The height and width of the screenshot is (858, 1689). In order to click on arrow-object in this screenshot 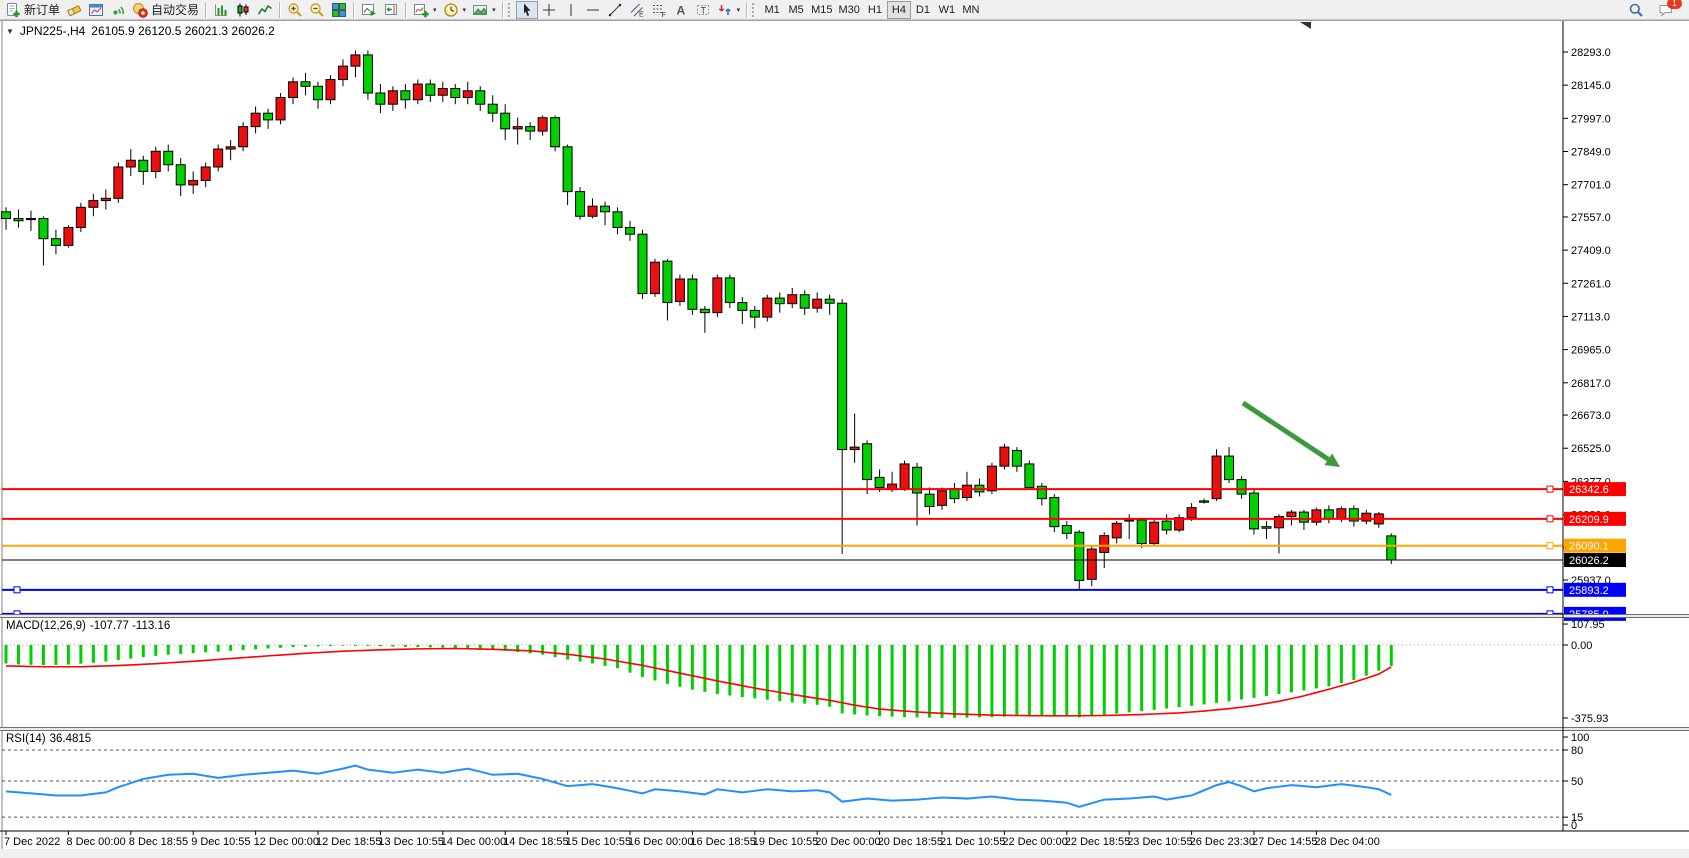, I will do `click(1290, 433)`.